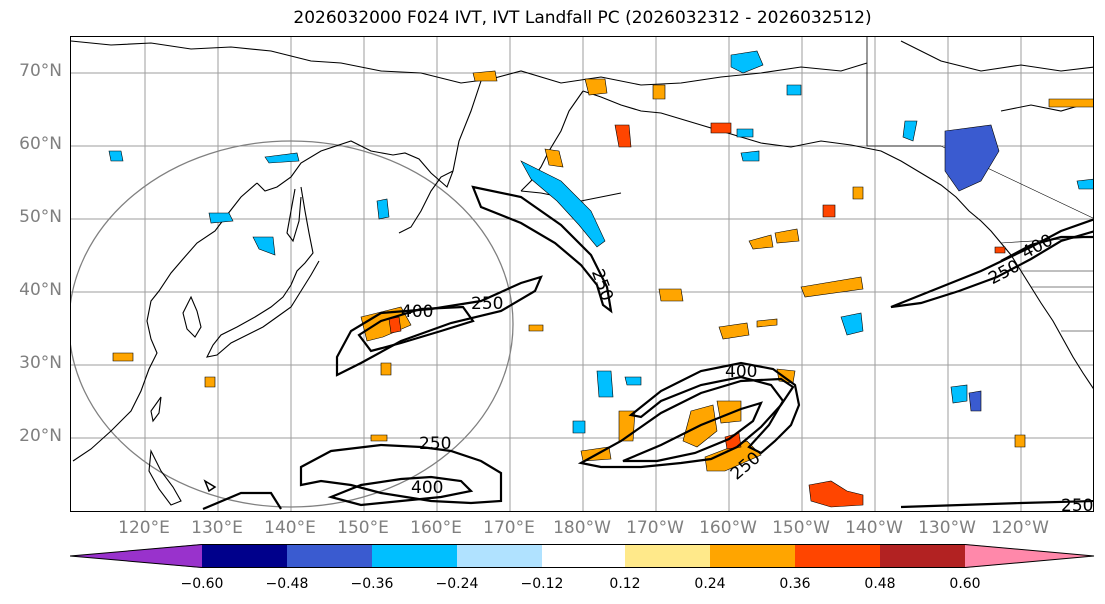 Image resolution: width=1105 pixels, height=604 pixels. What do you see at coordinates (655, 528) in the screenshot?
I see `lon-label-170w: 170°W` at bounding box center [655, 528].